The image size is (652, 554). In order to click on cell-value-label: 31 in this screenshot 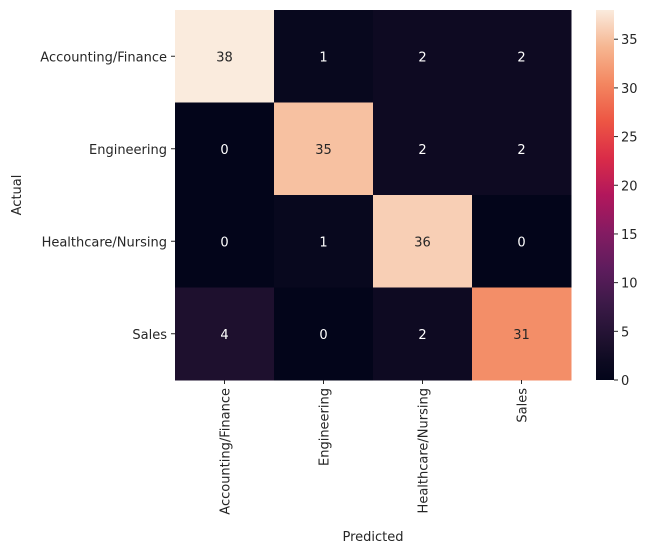, I will do `click(521, 335)`.